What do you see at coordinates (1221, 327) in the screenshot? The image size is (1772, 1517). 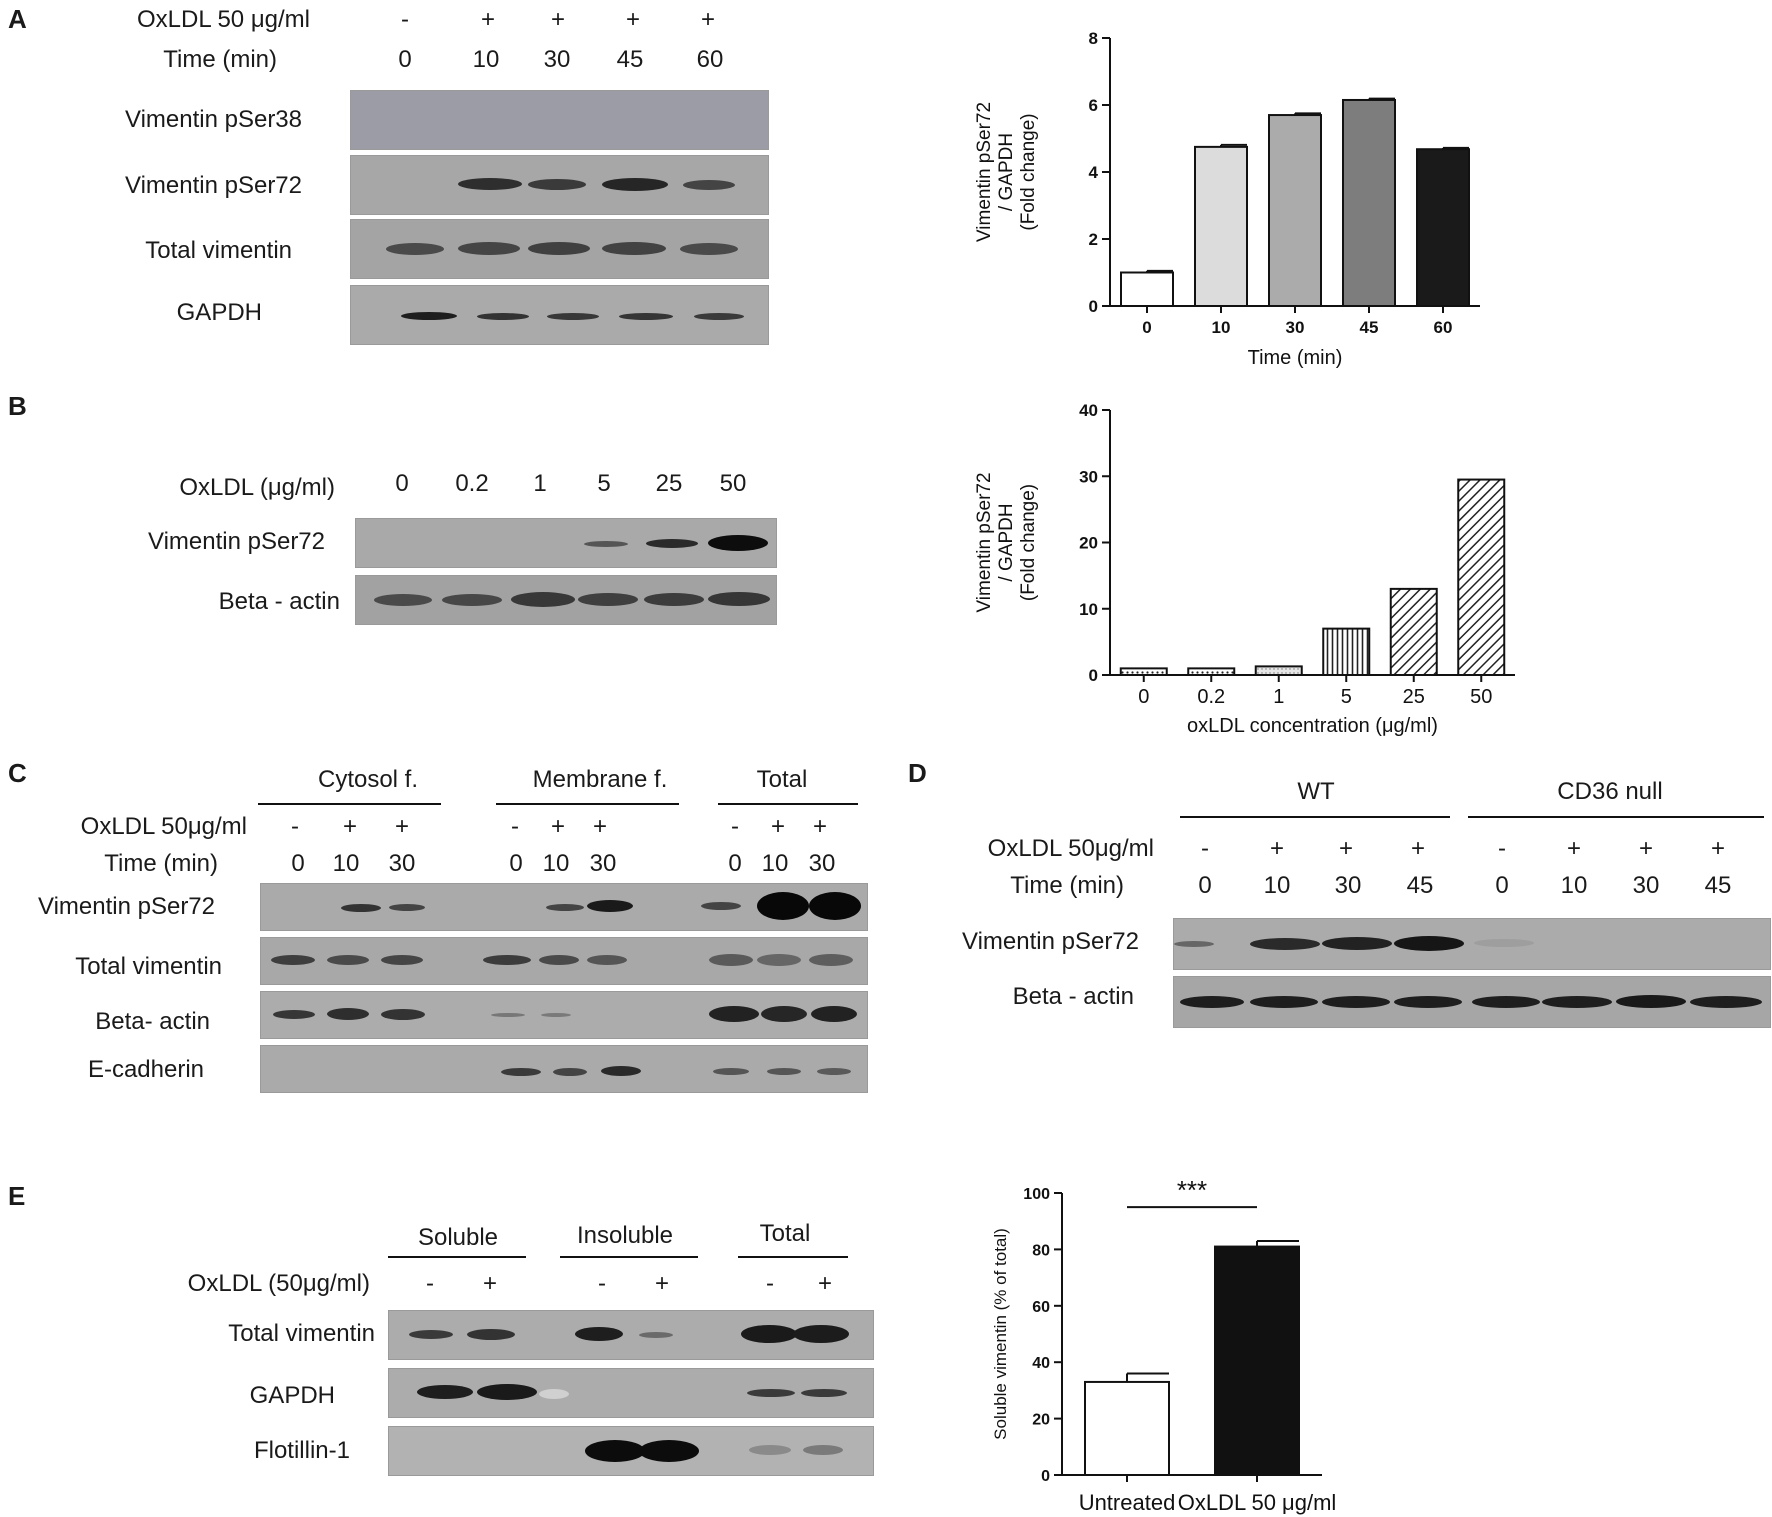 I see `x-tick-label: 10` at bounding box center [1221, 327].